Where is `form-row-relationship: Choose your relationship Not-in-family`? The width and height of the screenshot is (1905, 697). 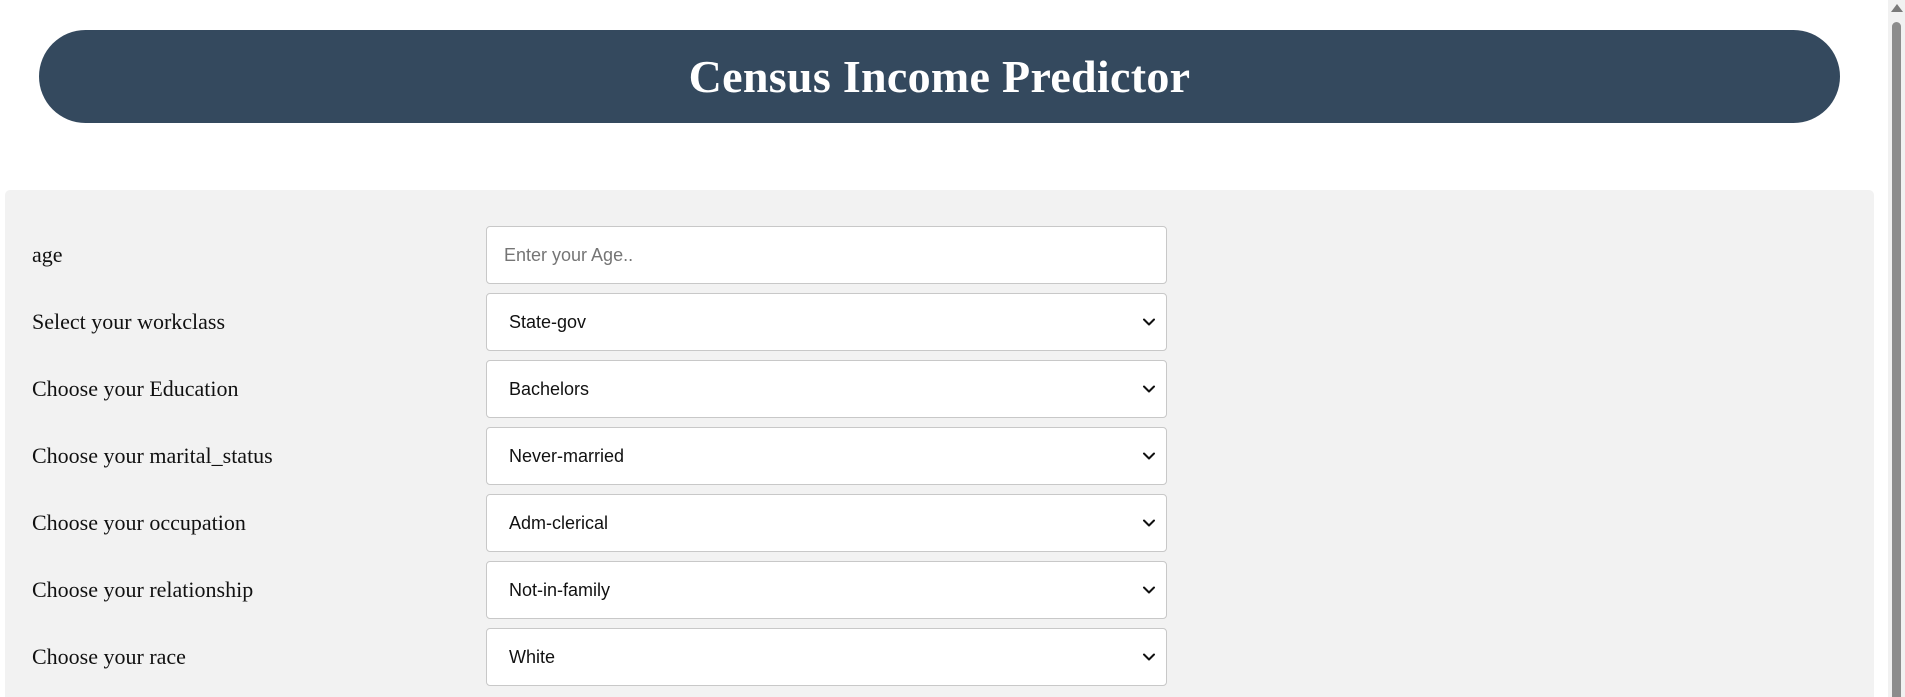 form-row-relationship: Choose your relationship Not-in-family is located at coordinates (939, 590).